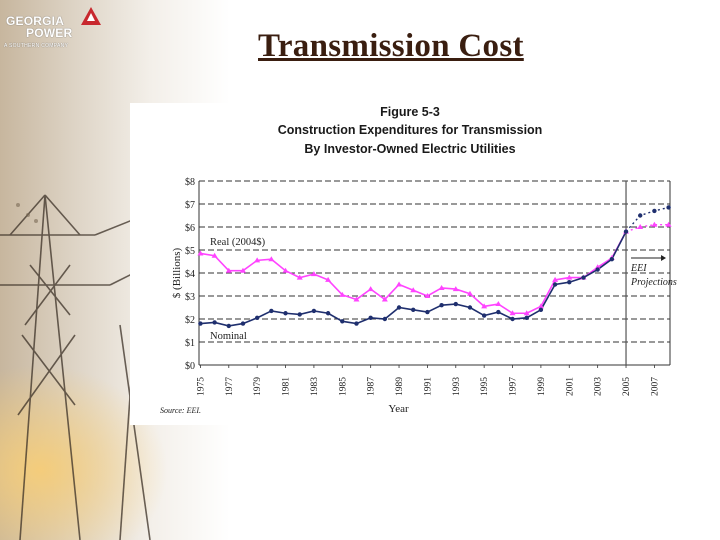  Describe the element at coordinates (190, 366) in the screenshot. I see `y-tick-label: $0` at that location.